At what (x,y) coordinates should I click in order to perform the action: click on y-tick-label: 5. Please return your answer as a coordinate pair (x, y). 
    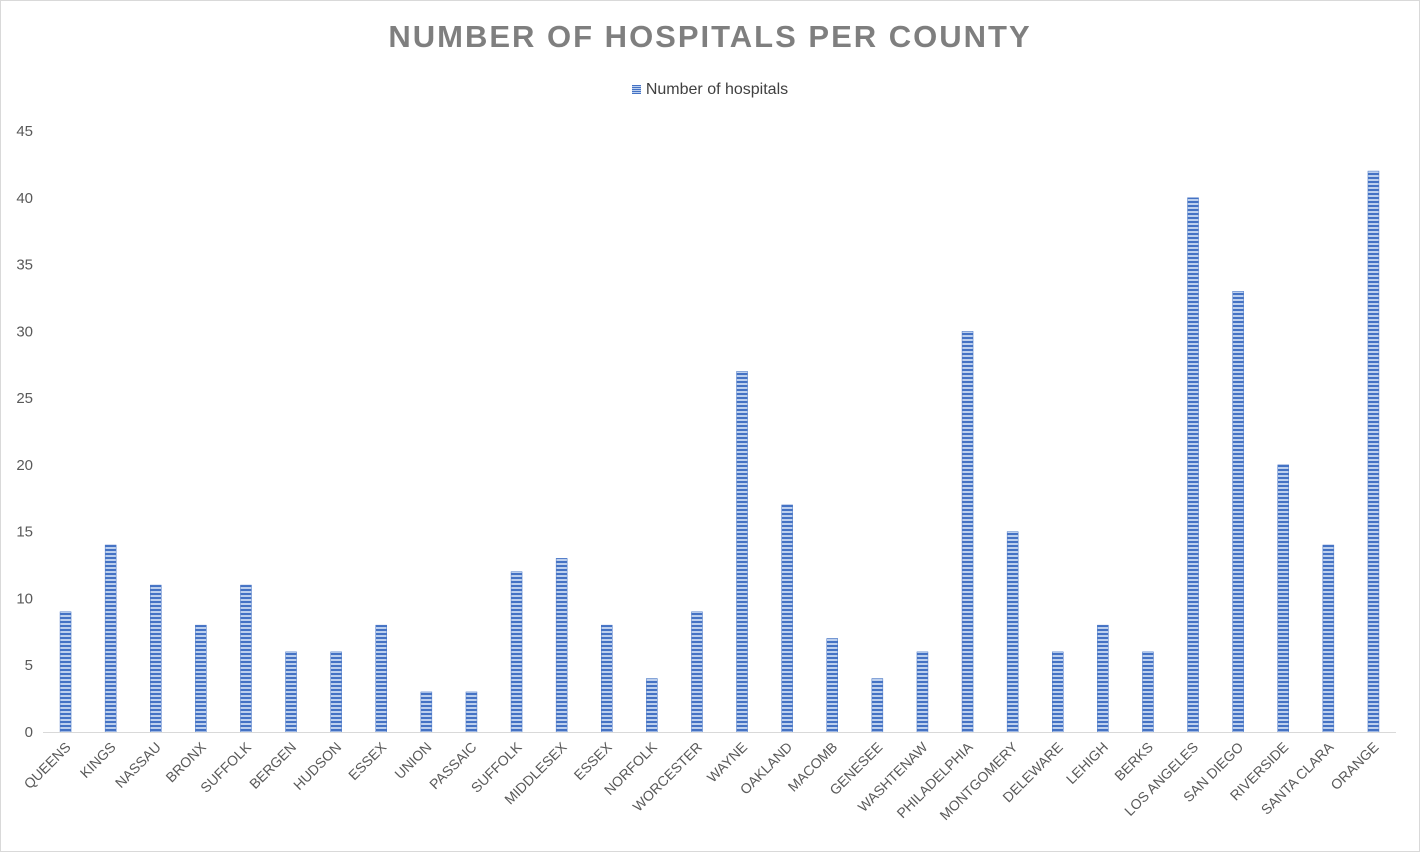
    Looking at the image, I should click on (29, 665).